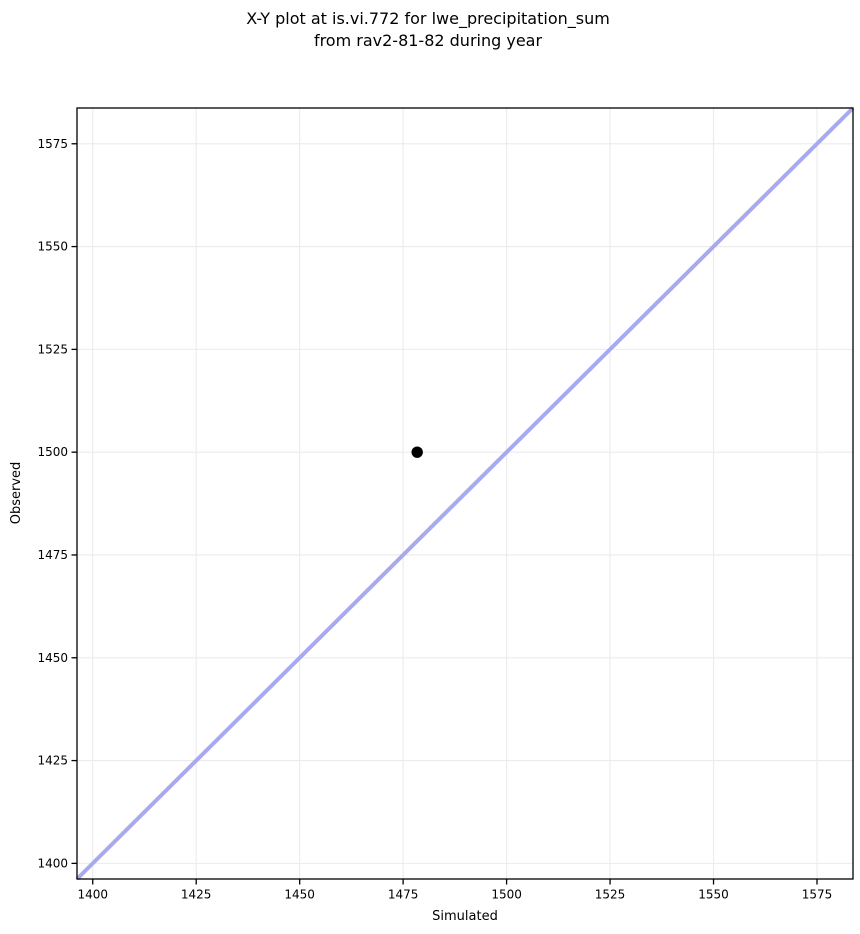 The width and height of the screenshot is (860, 934). I want to click on y-tick-label: 1475, so click(52, 555).